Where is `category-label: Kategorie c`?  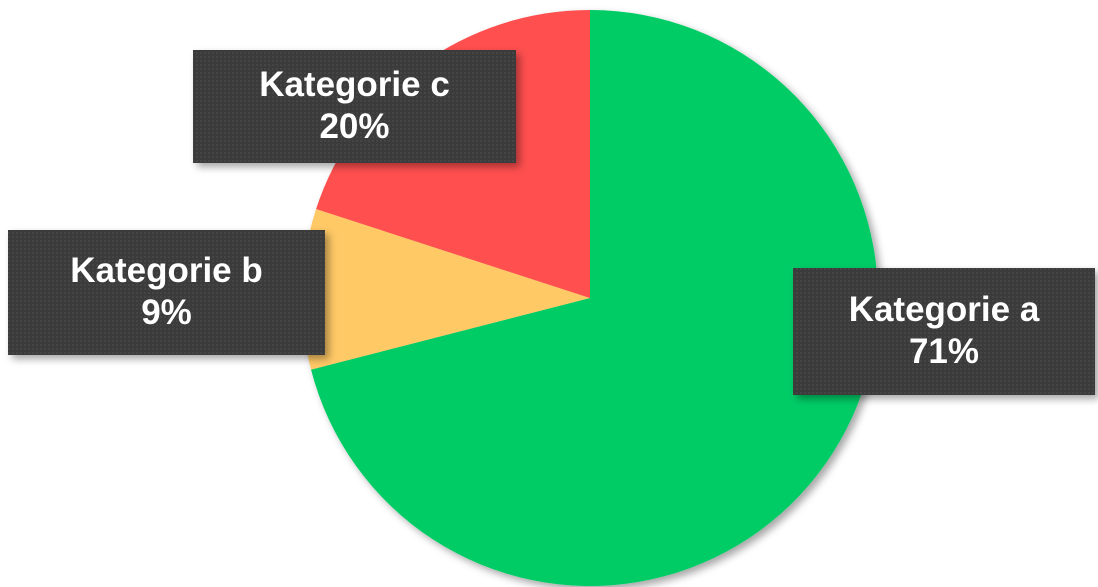
category-label: Kategorie c is located at coordinates (354, 84).